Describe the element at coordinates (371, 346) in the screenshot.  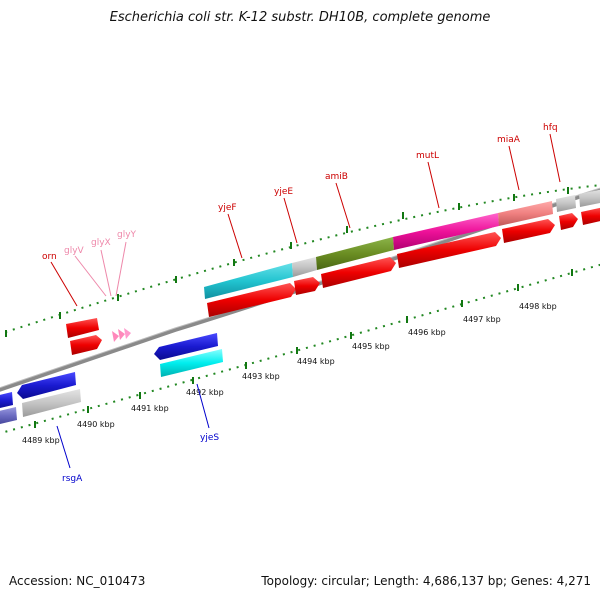
I see `kbp-label: 4495 kbp` at that location.